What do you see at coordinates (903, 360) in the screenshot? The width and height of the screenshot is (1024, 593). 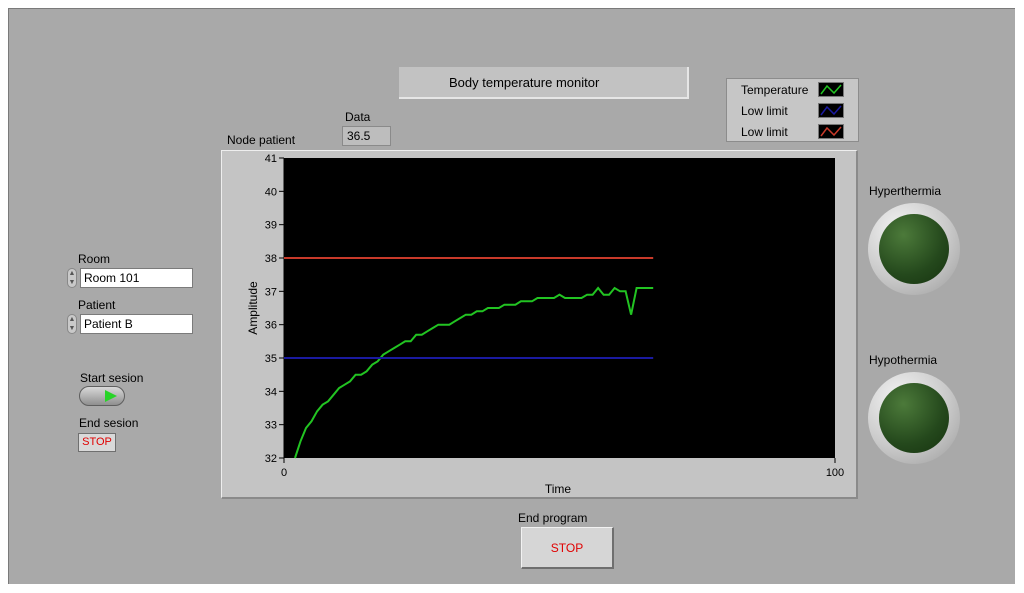 I see `hypothermia-label: Hypothermia` at bounding box center [903, 360].